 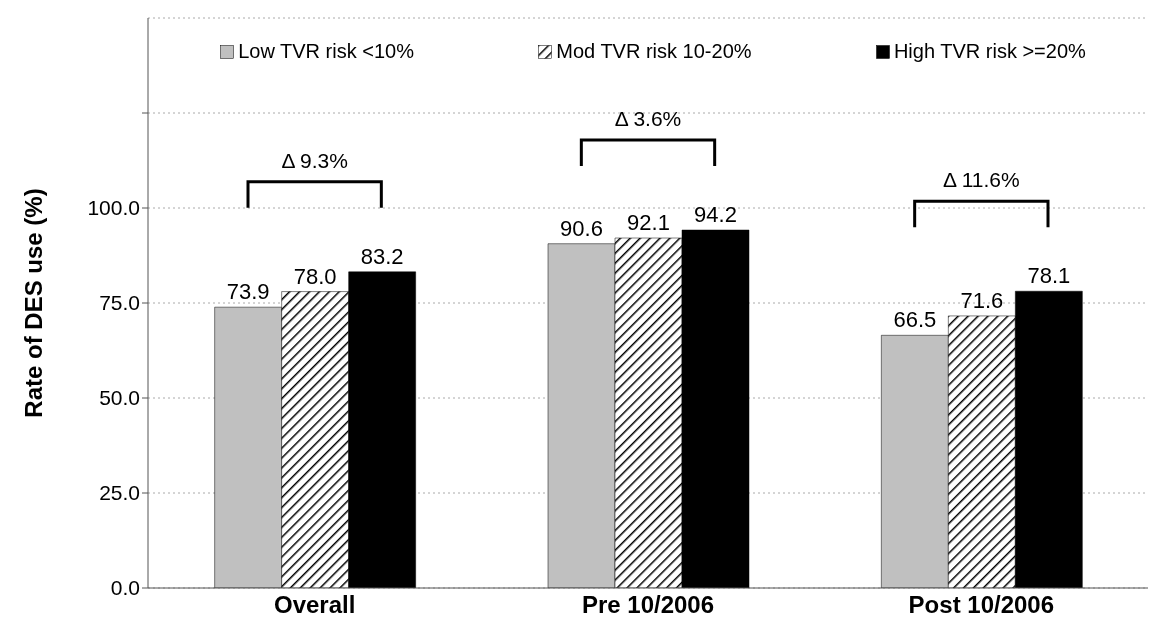 I want to click on data-label: 66.5, so click(x=915, y=320).